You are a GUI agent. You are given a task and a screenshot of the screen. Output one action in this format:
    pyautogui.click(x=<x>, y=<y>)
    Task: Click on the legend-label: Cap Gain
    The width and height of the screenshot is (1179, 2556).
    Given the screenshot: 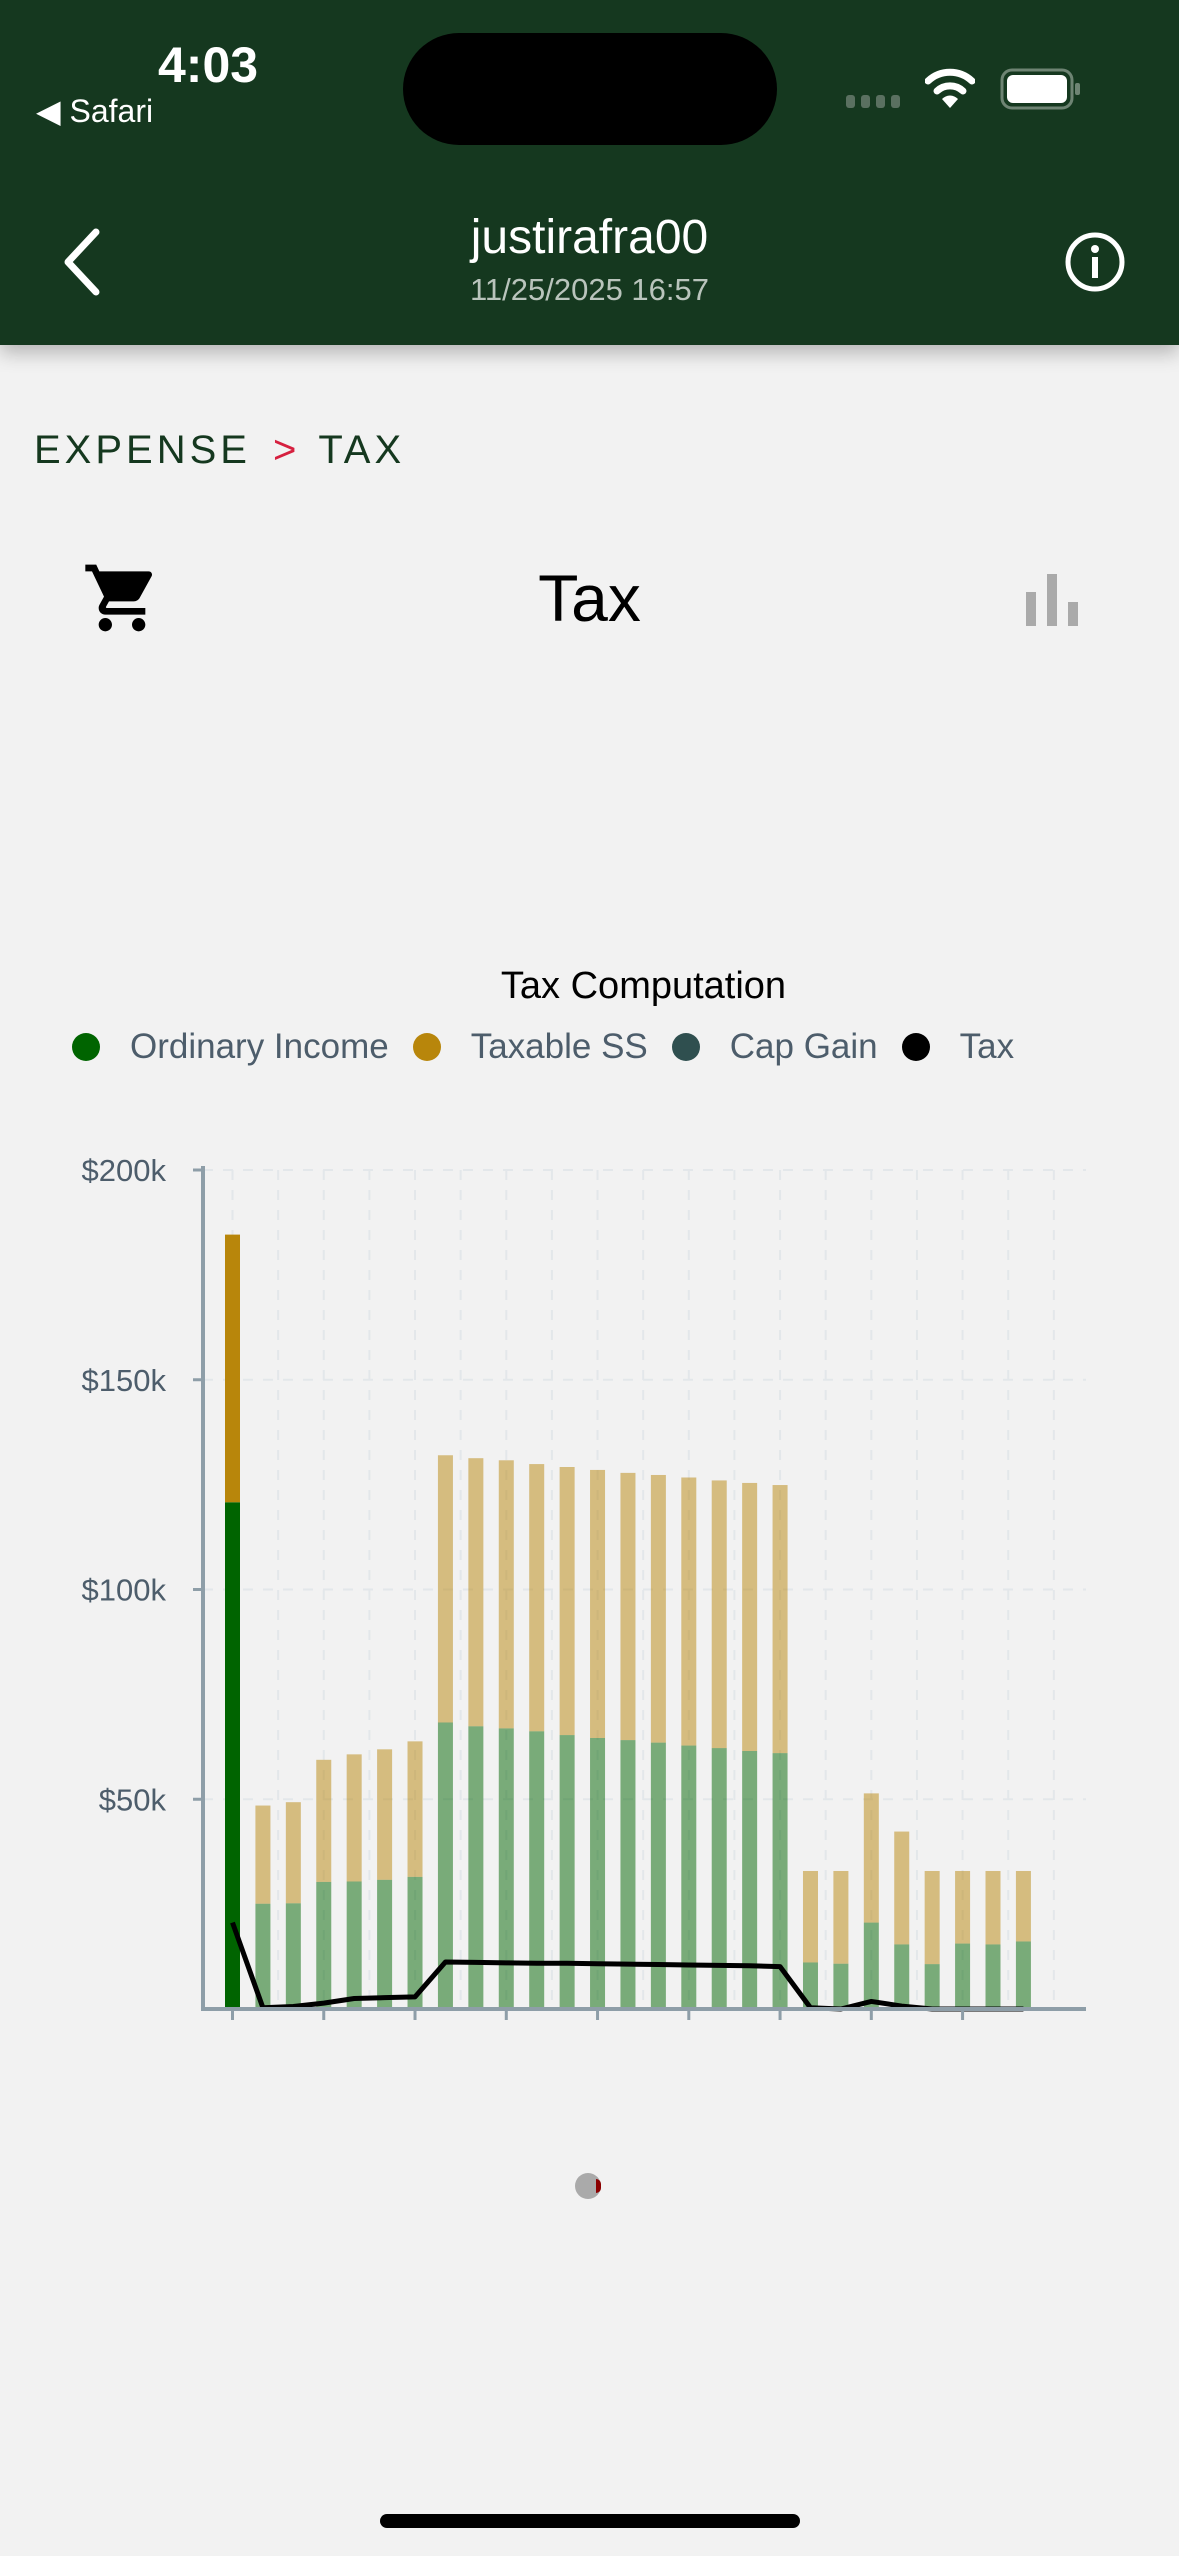 What is the action you would take?
    pyautogui.click(x=803, y=1046)
    